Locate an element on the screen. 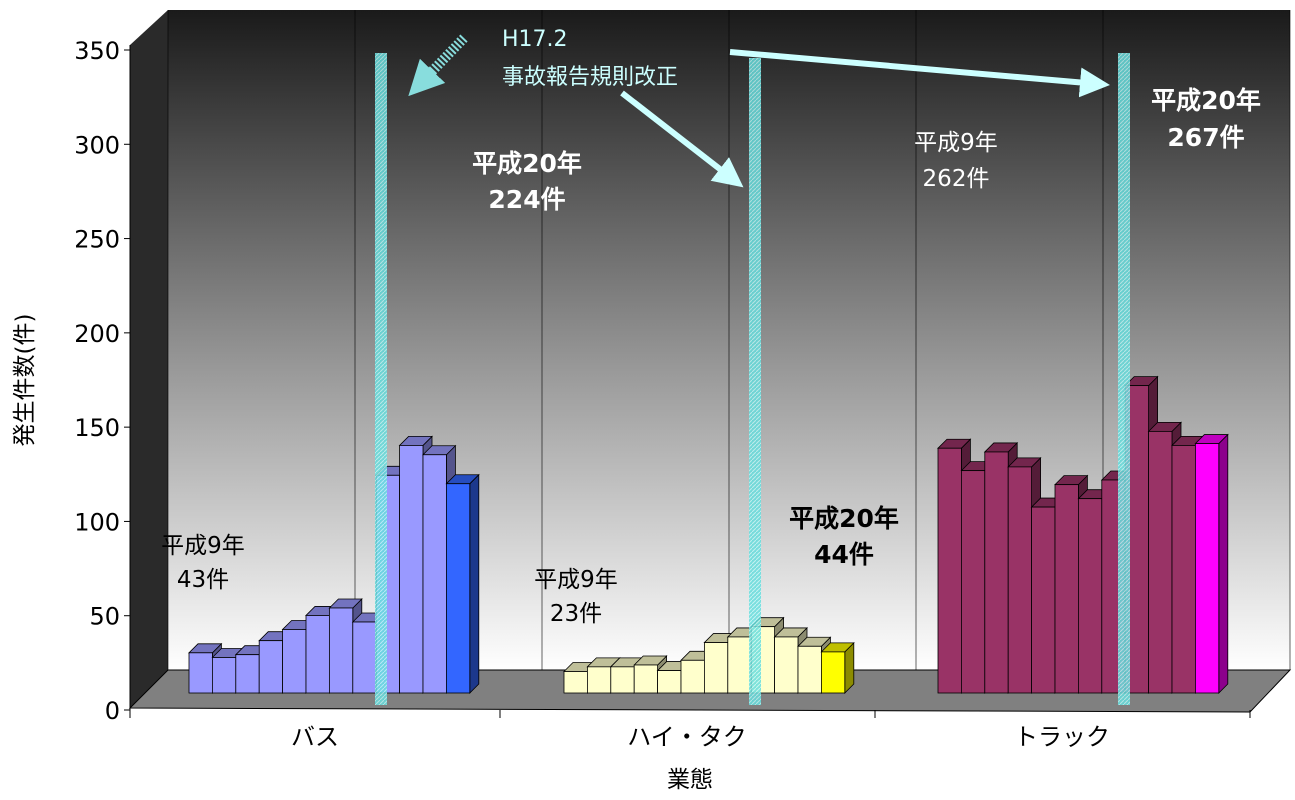 Image resolution: width=1295 pixels, height=800 pixels. truck-end-label-year: 平成20年 is located at coordinates (1206, 100).